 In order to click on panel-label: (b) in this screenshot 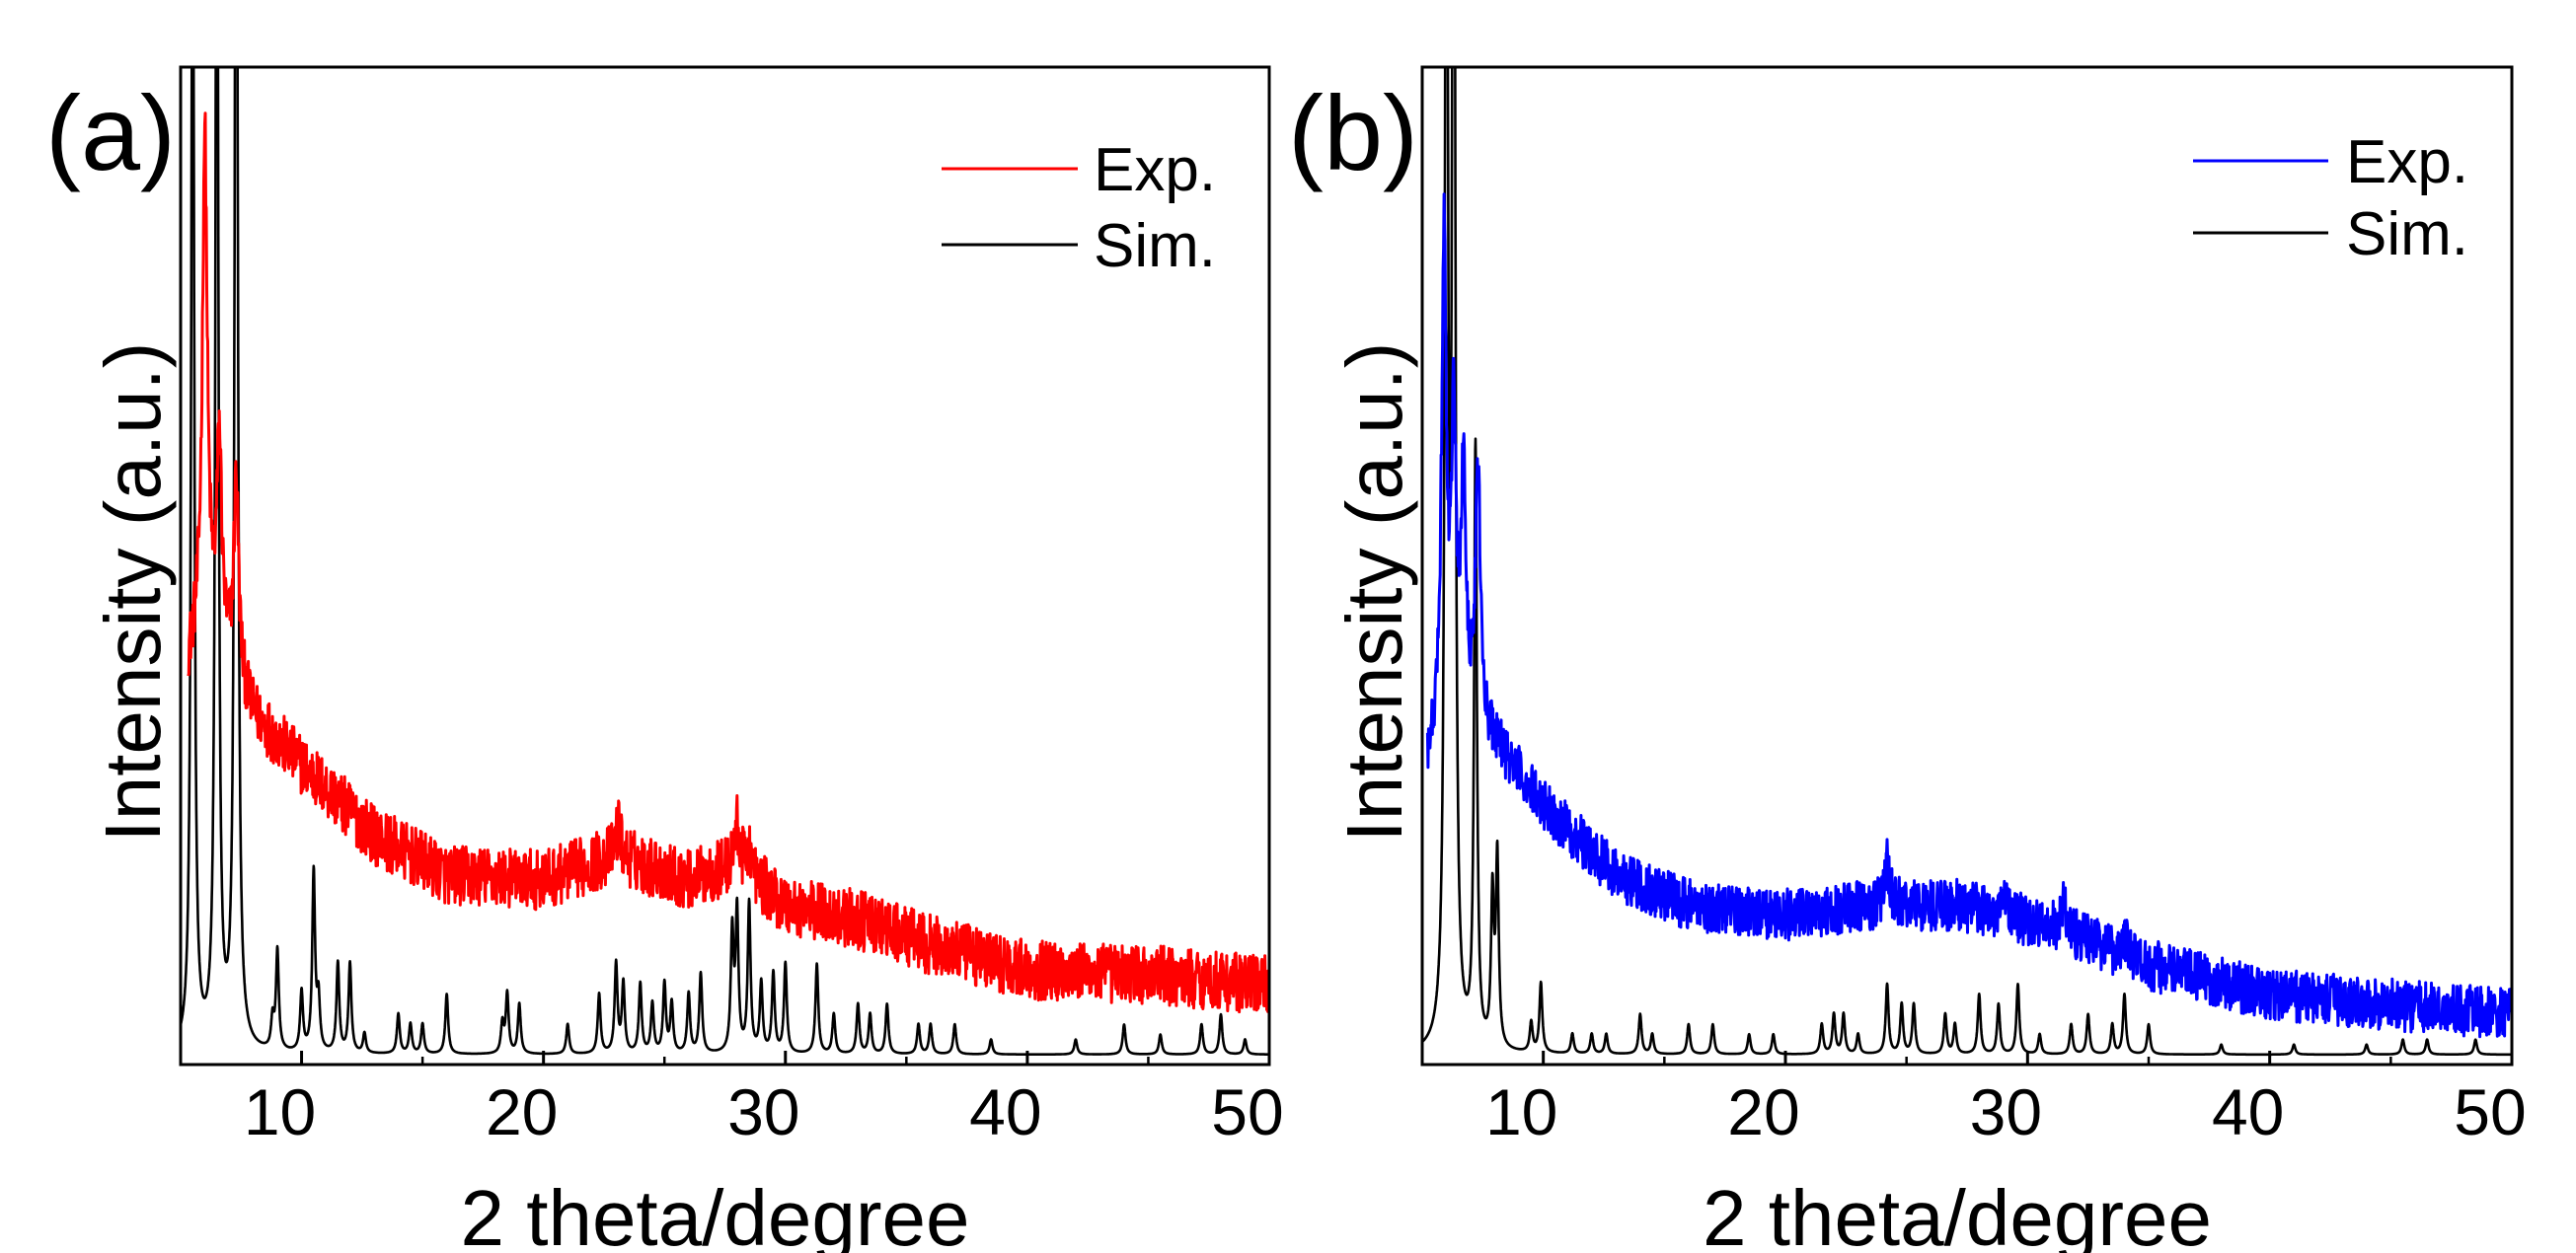, I will do `click(1353, 132)`.